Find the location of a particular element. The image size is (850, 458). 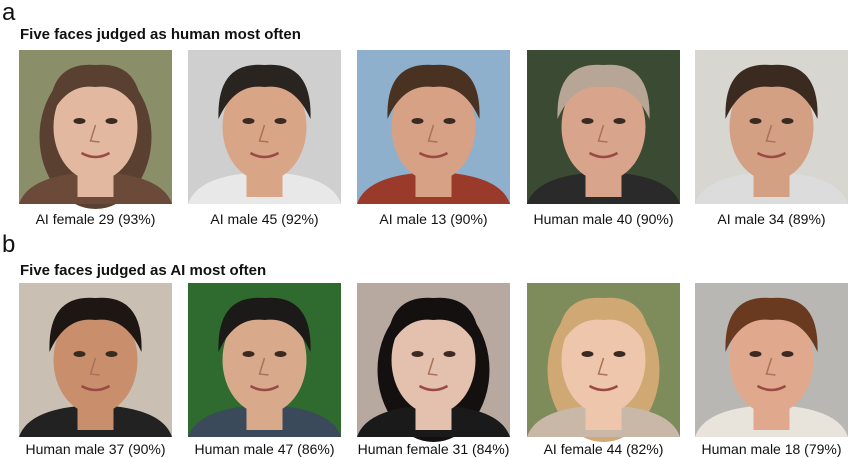

panel-title: Five faces judged as AI most often is located at coordinates (143, 270).